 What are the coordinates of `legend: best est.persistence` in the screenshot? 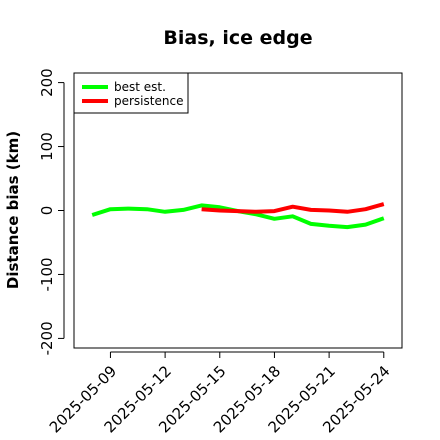 It's located at (131, 93).